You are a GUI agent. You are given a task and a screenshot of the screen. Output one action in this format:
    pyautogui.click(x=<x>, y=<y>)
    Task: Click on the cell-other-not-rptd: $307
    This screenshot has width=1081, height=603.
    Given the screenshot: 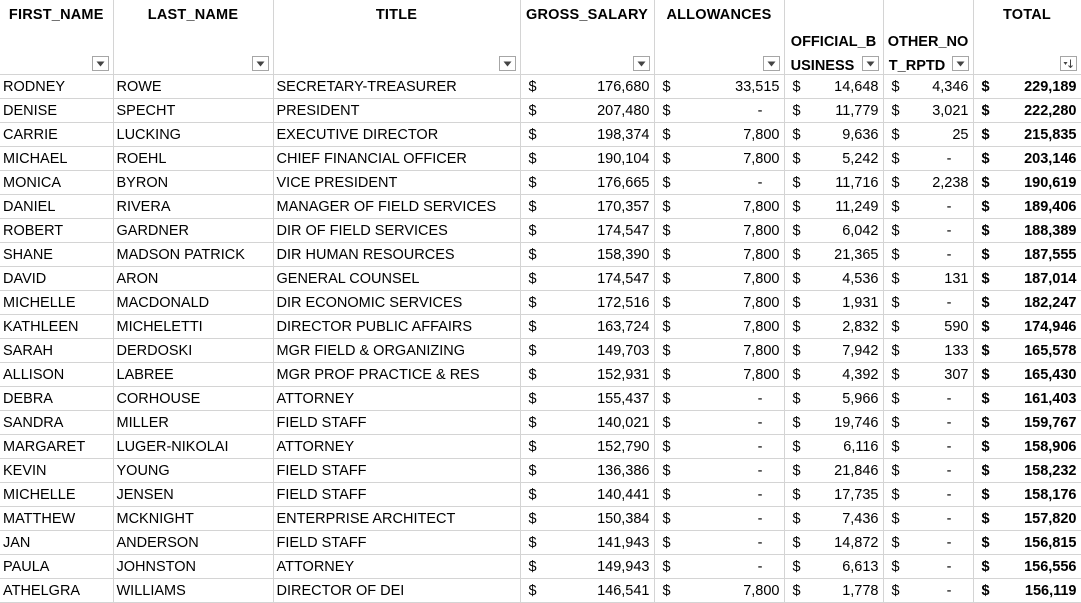 What is the action you would take?
    pyautogui.click(x=928, y=374)
    